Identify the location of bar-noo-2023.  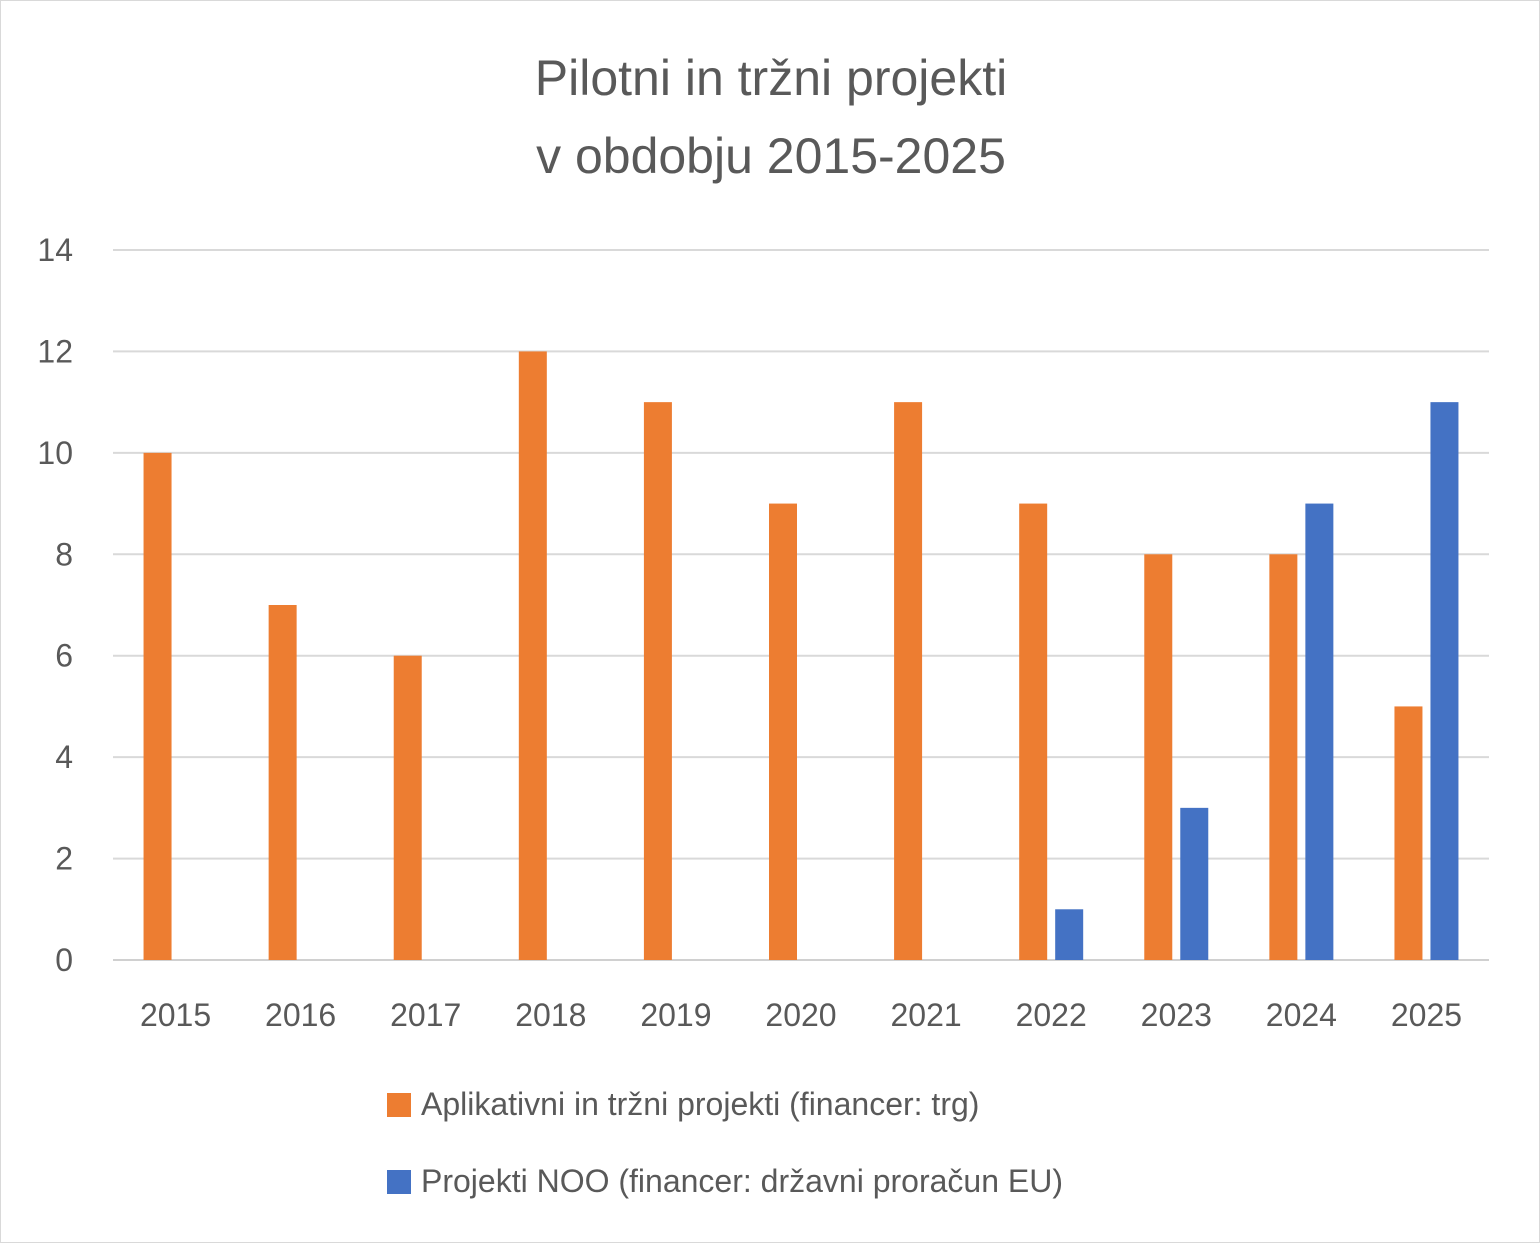
(1194, 883).